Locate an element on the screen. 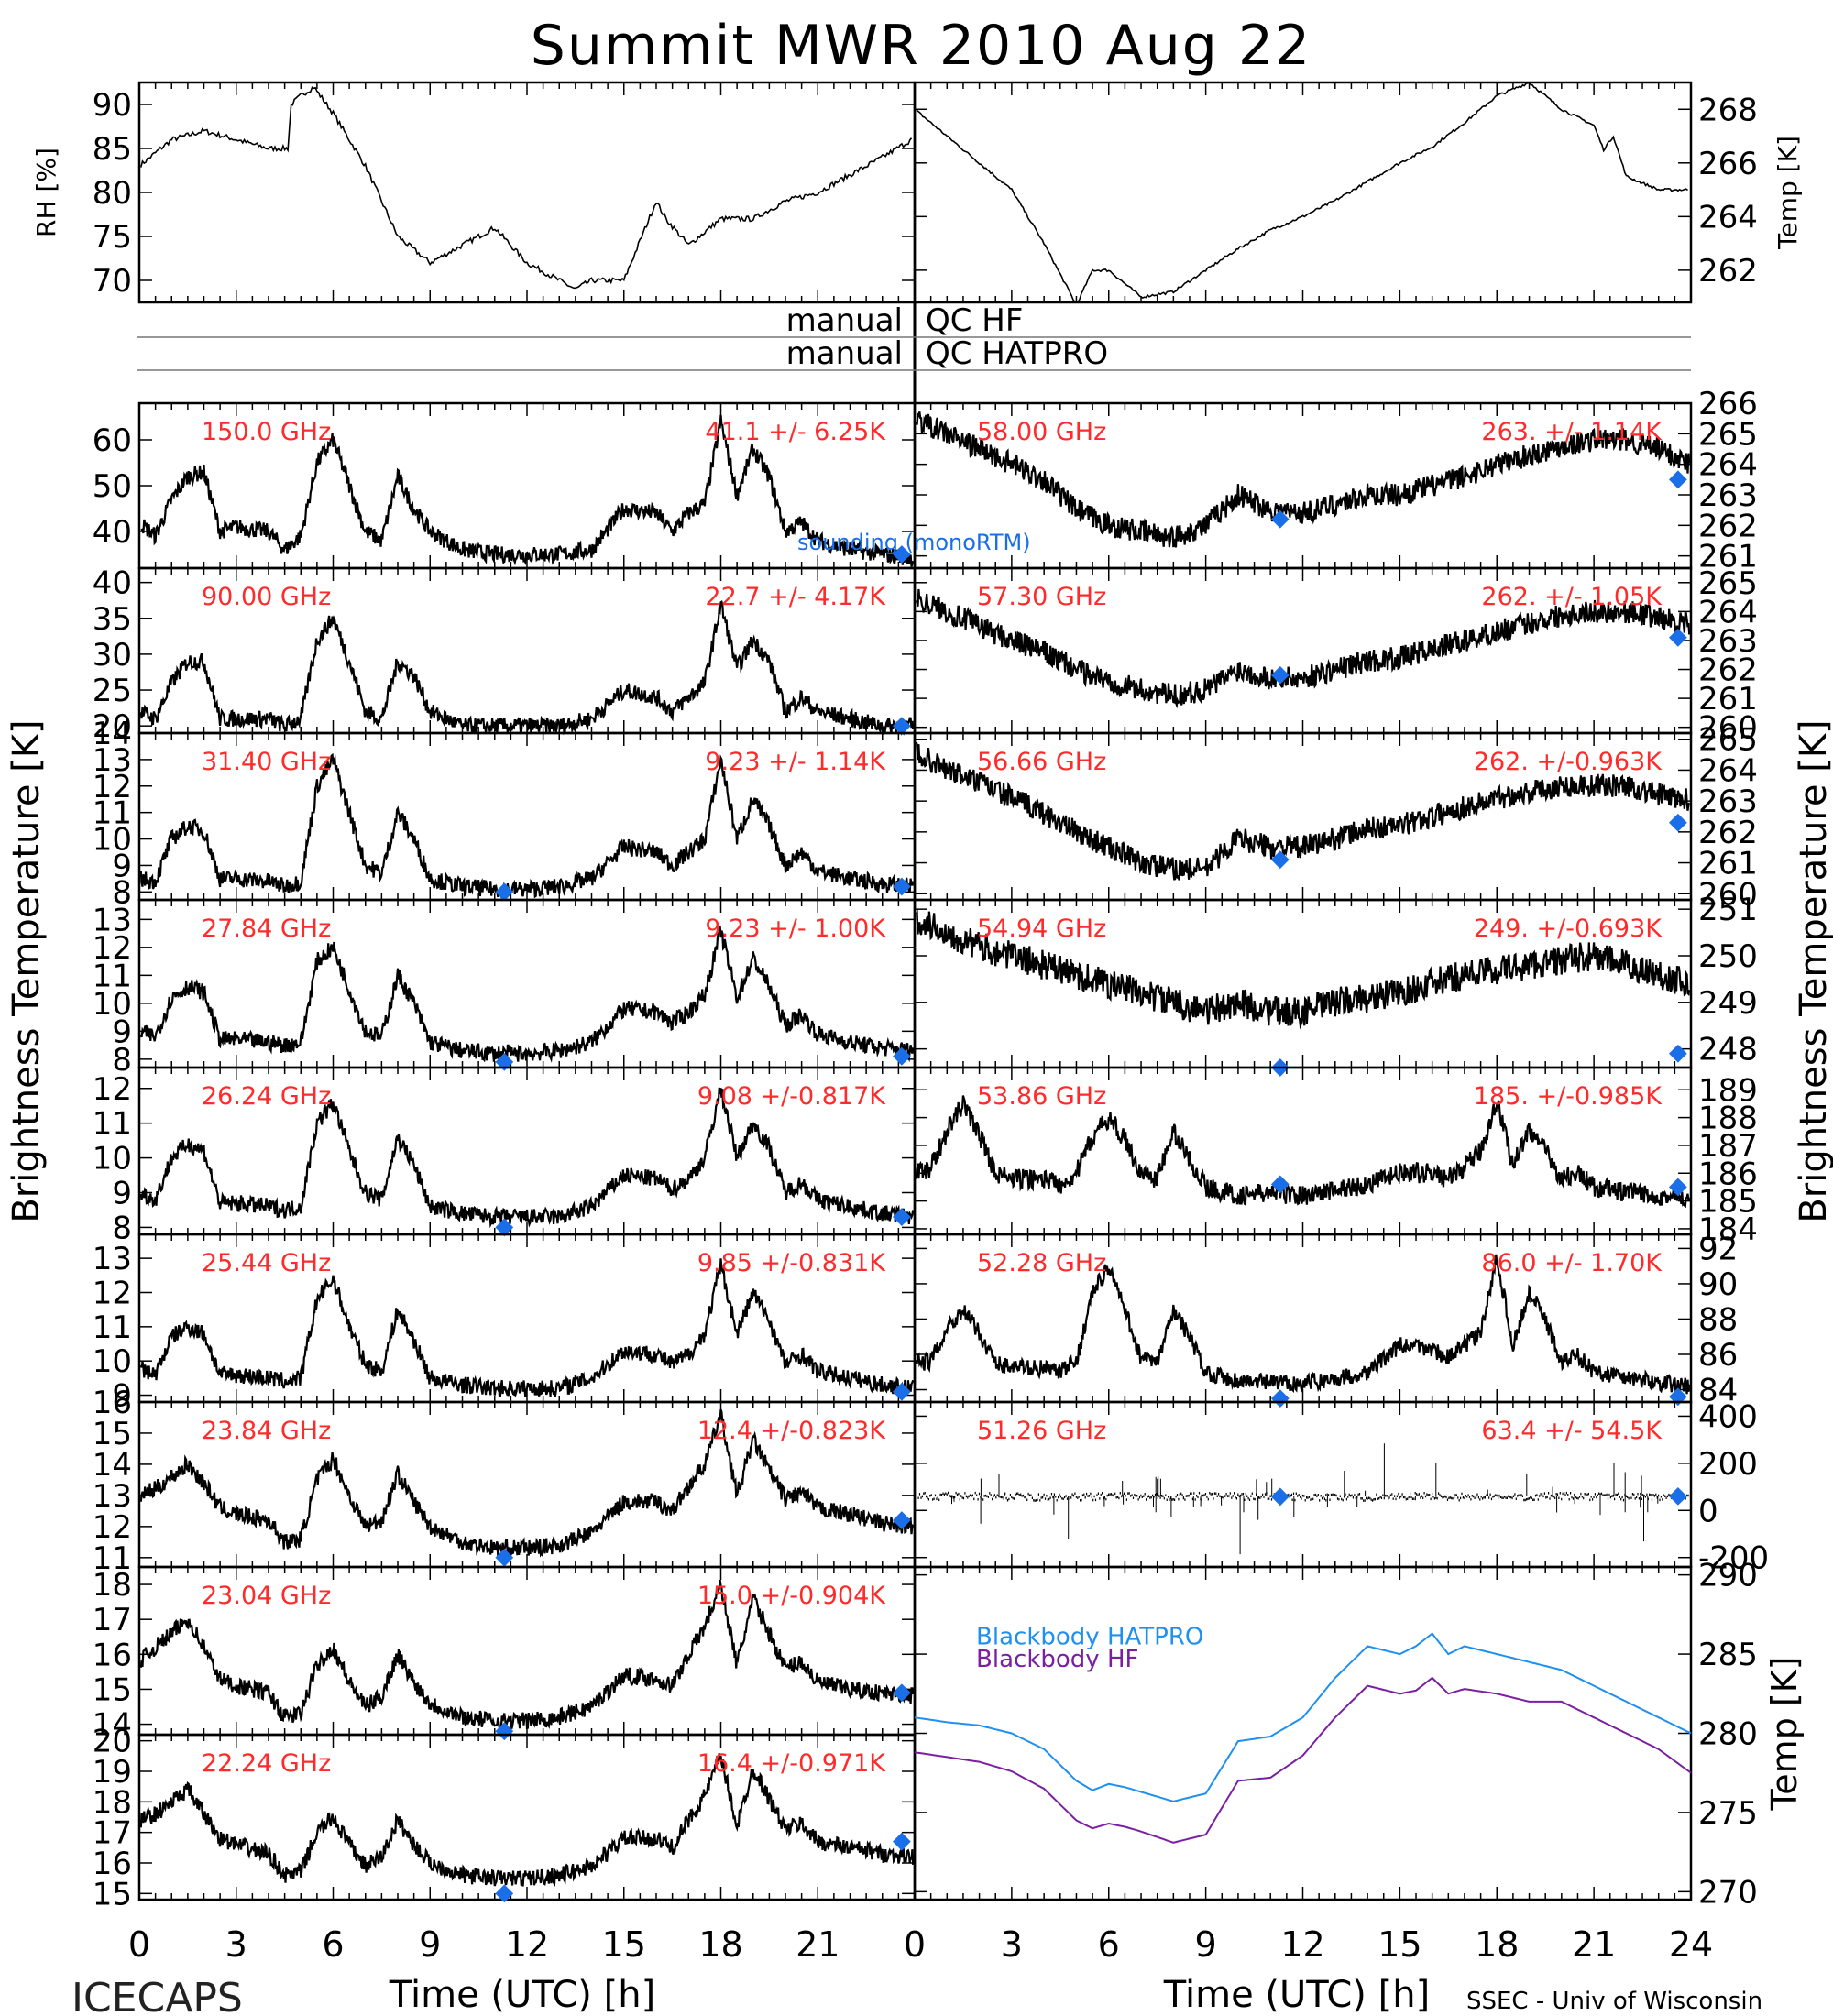 The image size is (1833, 2016). channel-stat: 9.85 +/-0.831K is located at coordinates (791, 1263).